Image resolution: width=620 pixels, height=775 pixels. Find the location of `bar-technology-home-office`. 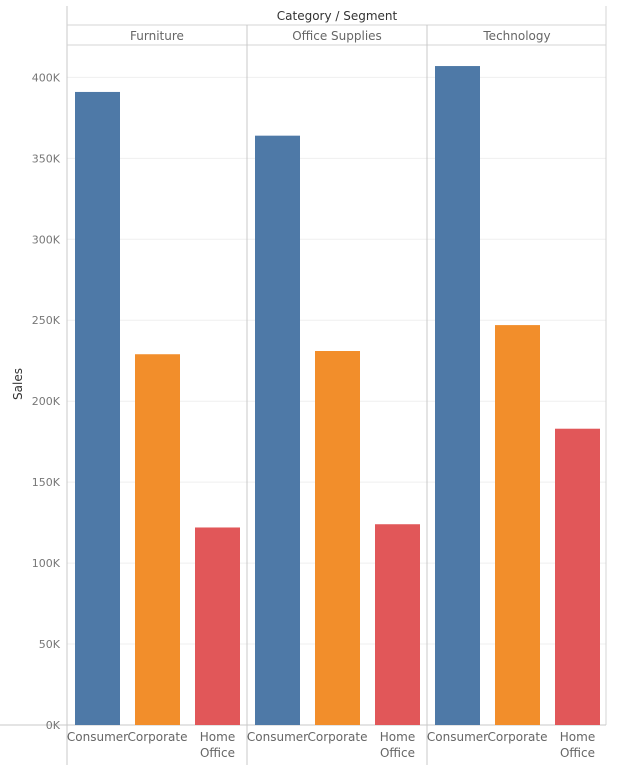

bar-technology-home-office is located at coordinates (577, 576).